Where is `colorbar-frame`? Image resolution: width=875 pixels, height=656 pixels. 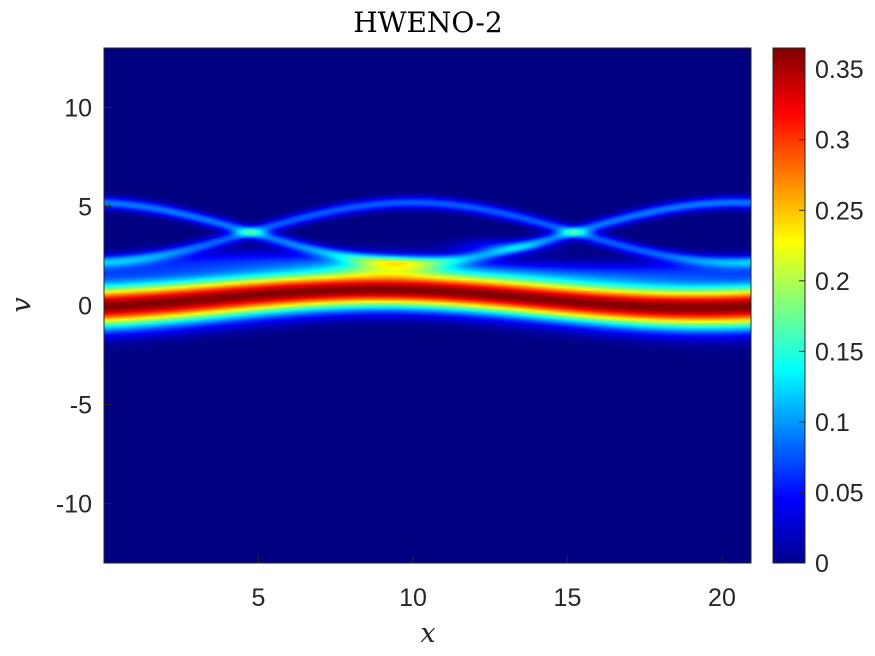
colorbar-frame is located at coordinates (789, 305).